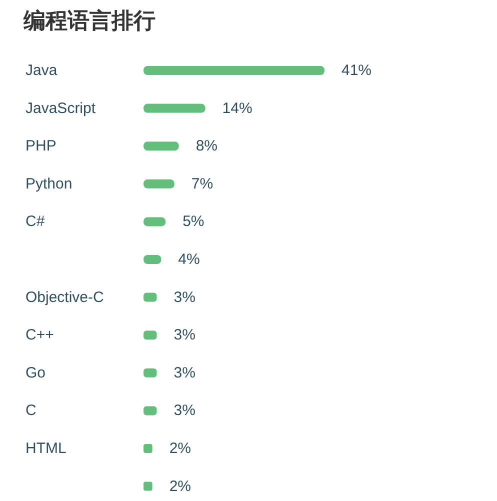  What do you see at coordinates (36, 221) in the screenshot?
I see `y-tick-label: C#` at bounding box center [36, 221].